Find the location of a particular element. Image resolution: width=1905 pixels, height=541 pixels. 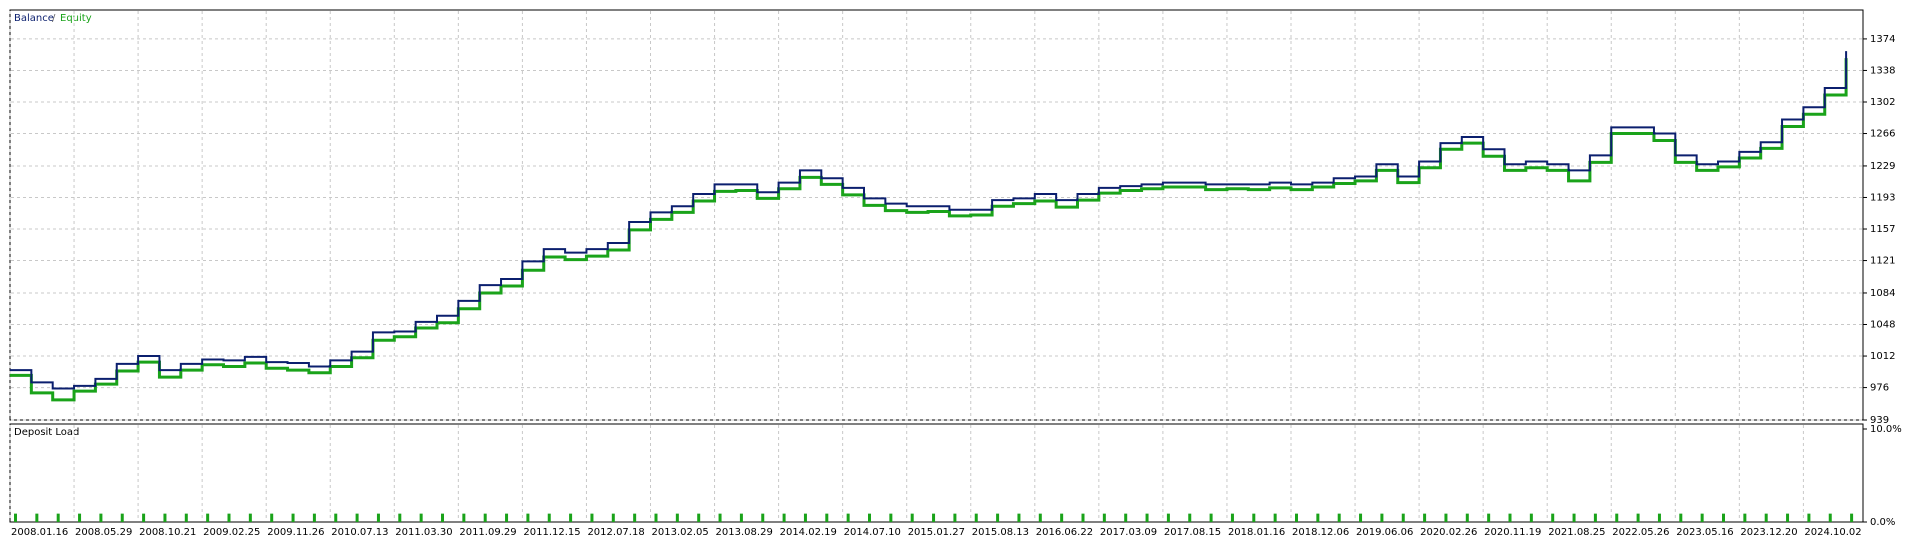

y-tick-label: 1084 is located at coordinates (1882, 293).